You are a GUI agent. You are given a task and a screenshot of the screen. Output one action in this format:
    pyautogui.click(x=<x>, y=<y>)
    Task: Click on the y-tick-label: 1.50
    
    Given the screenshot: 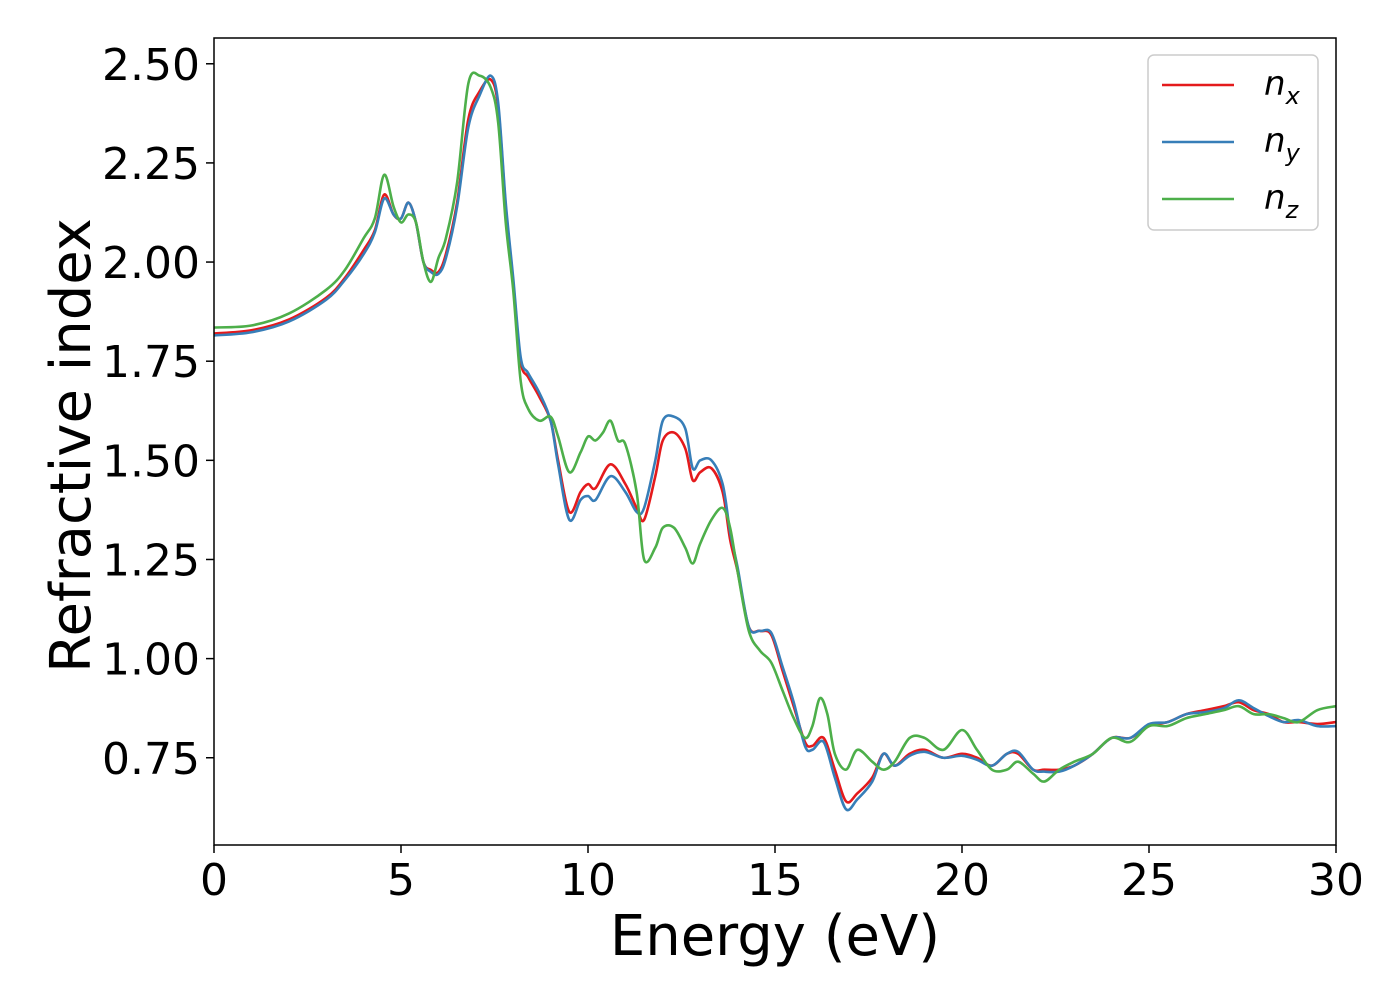 What is the action you would take?
    pyautogui.click(x=151, y=461)
    